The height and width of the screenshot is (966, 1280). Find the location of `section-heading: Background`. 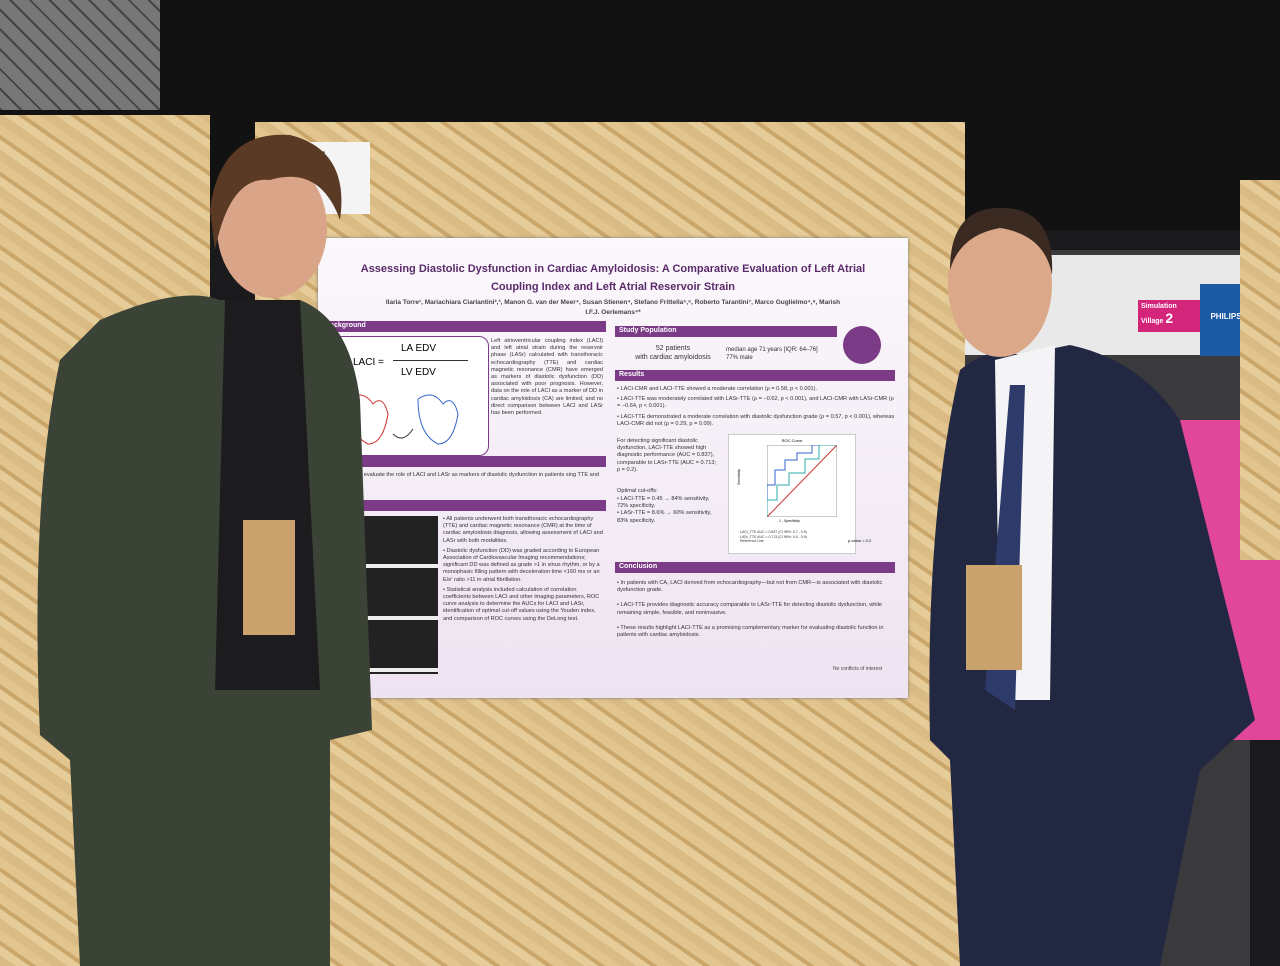

section-heading: Background is located at coordinates (463, 326).